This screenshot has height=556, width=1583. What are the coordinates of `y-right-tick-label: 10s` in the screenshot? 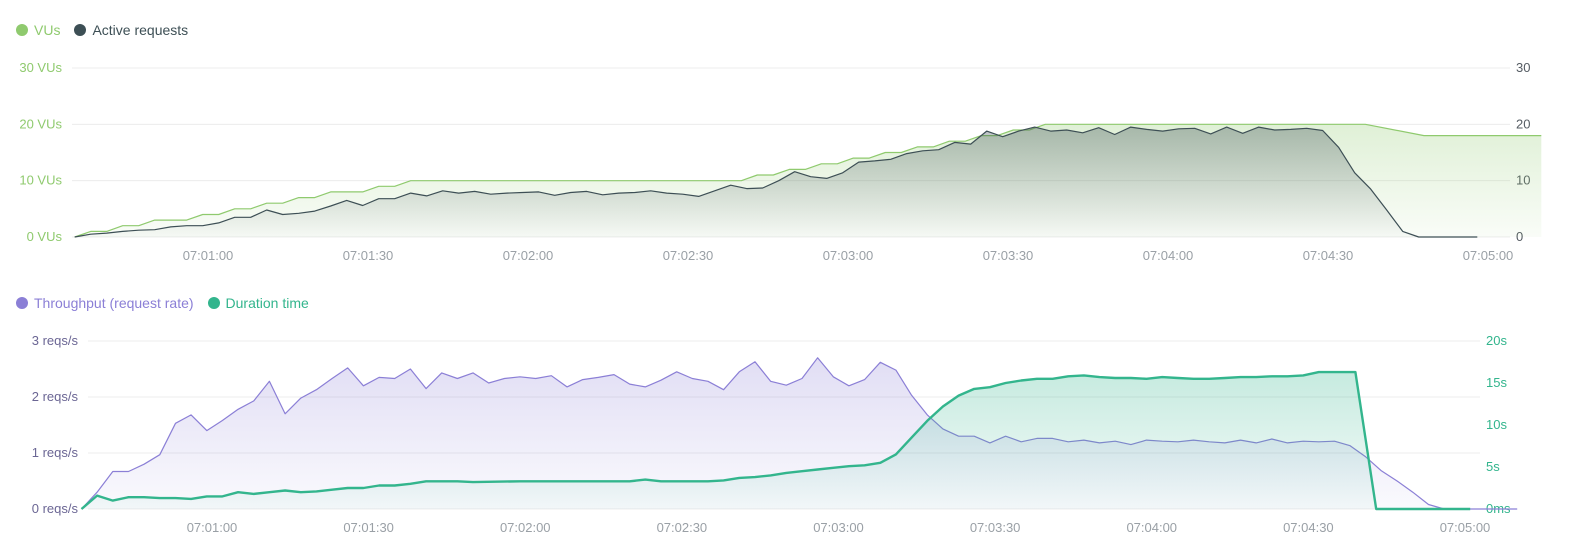 It's located at (1496, 424).